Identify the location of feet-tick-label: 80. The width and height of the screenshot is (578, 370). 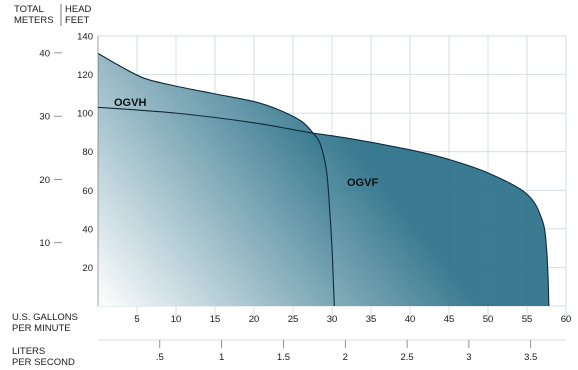
(87, 152).